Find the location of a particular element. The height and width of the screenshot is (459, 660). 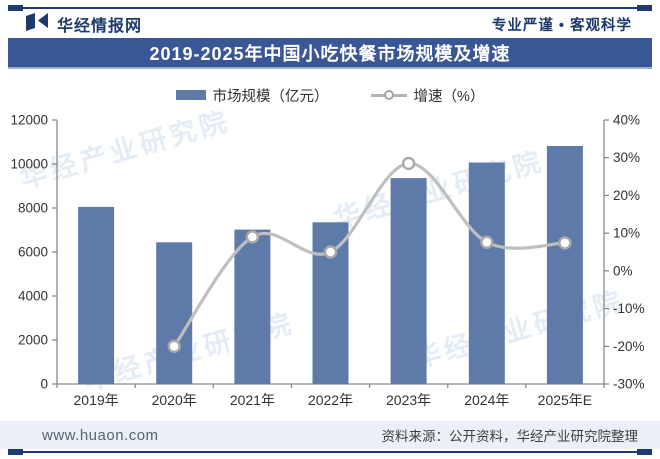

bar-2023年 is located at coordinates (408, 281).